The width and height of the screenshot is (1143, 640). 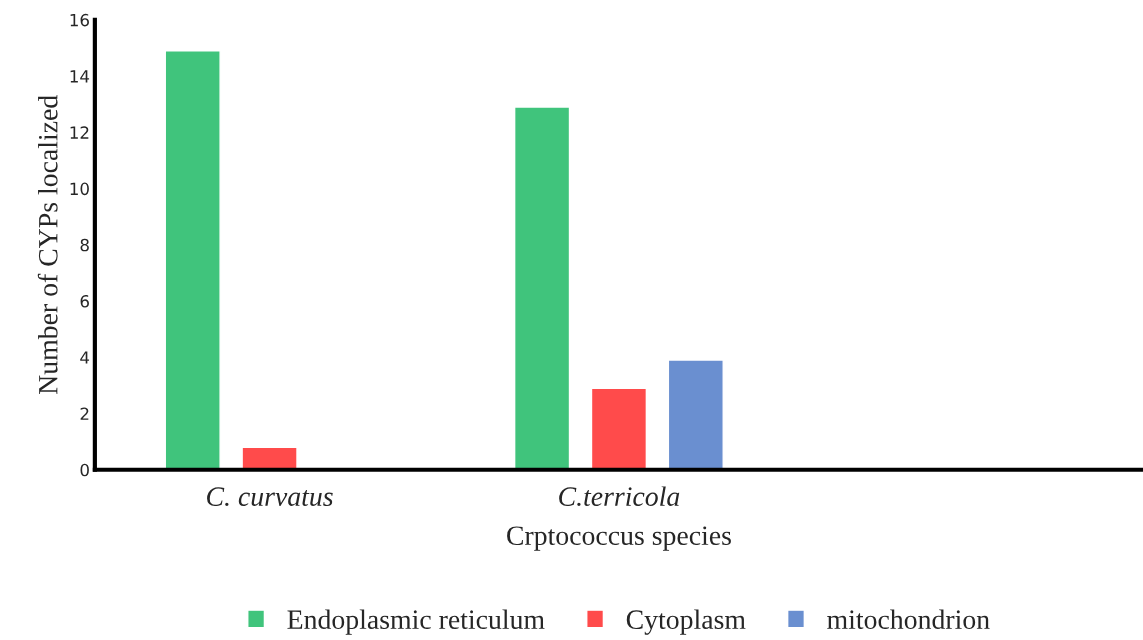 I want to click on x-tick-label: C. curvatus, so click(x=270, y=497).